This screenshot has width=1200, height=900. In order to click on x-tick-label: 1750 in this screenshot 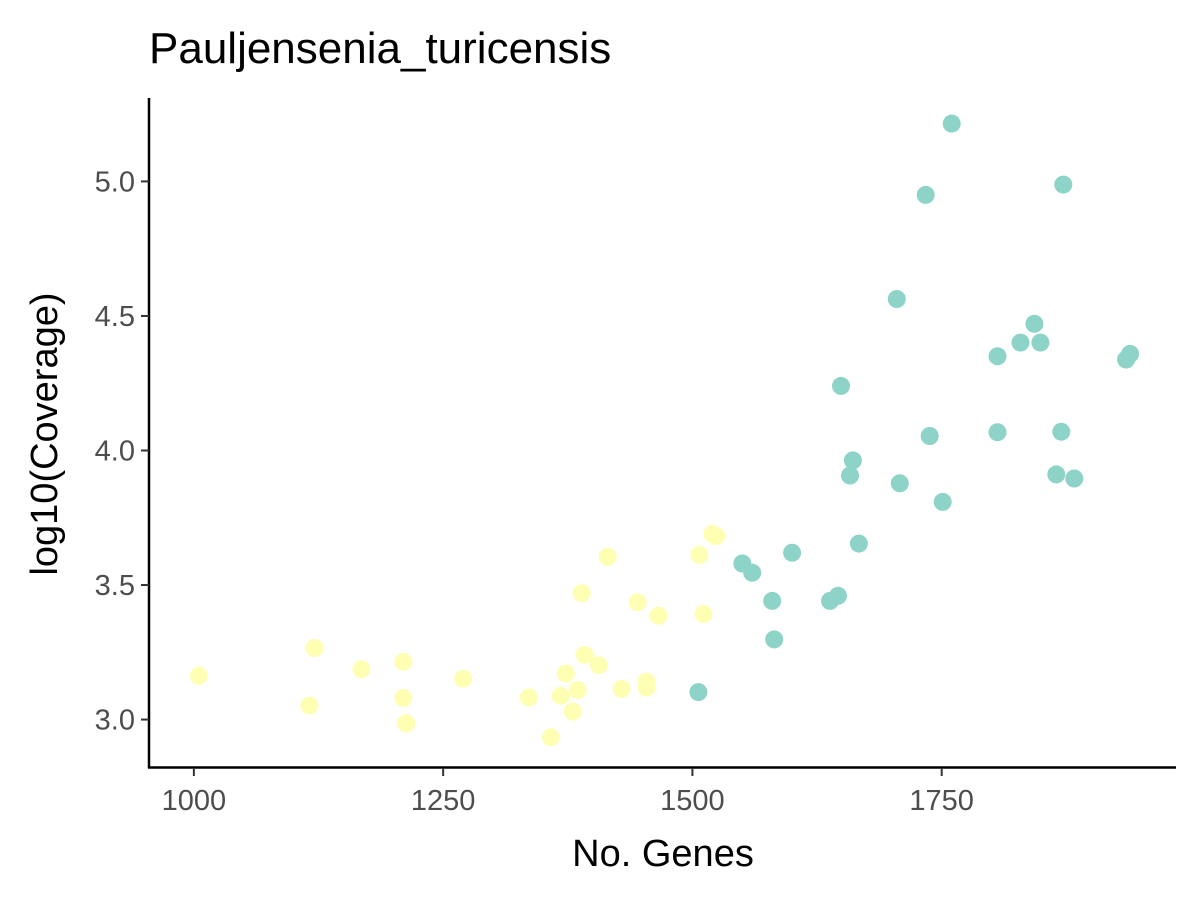, I will do `click(941, 801)`.